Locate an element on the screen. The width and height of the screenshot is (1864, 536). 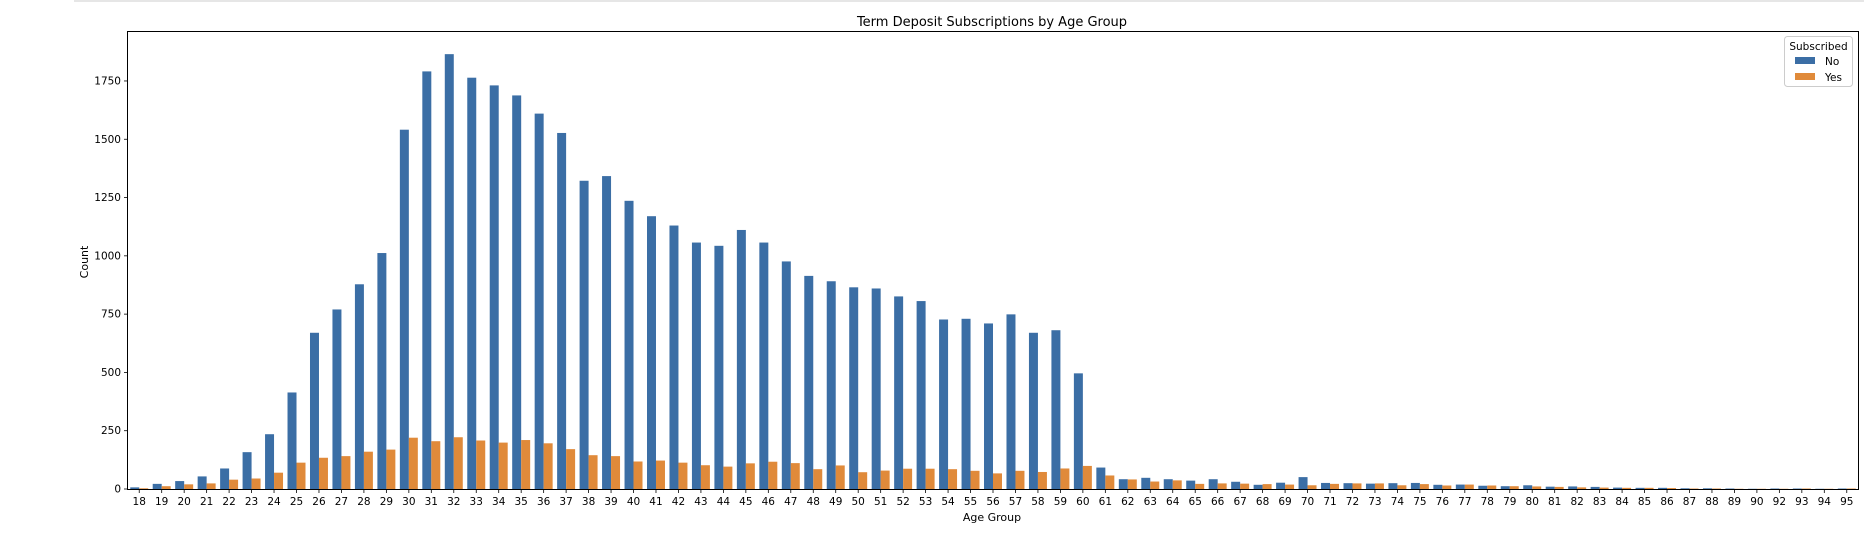
x-tick-label: 61 is located at coordinates (1105, 502).